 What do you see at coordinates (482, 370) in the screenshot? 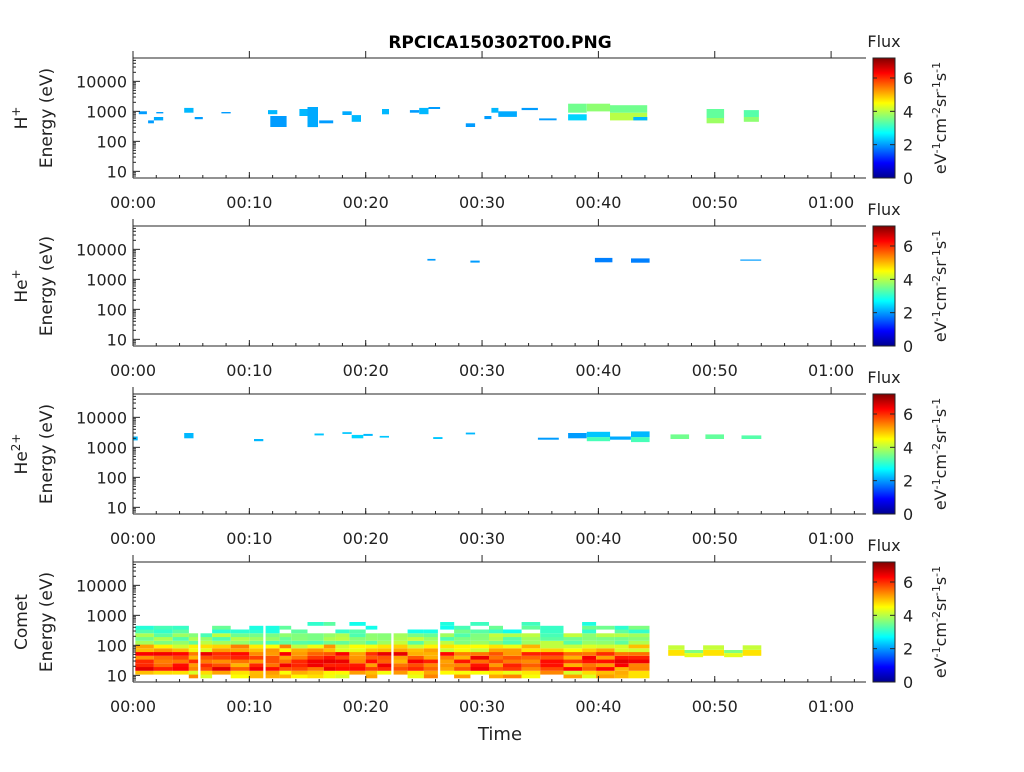
I see `x-tick-label: 00:30` at bounding box center [482, 370].